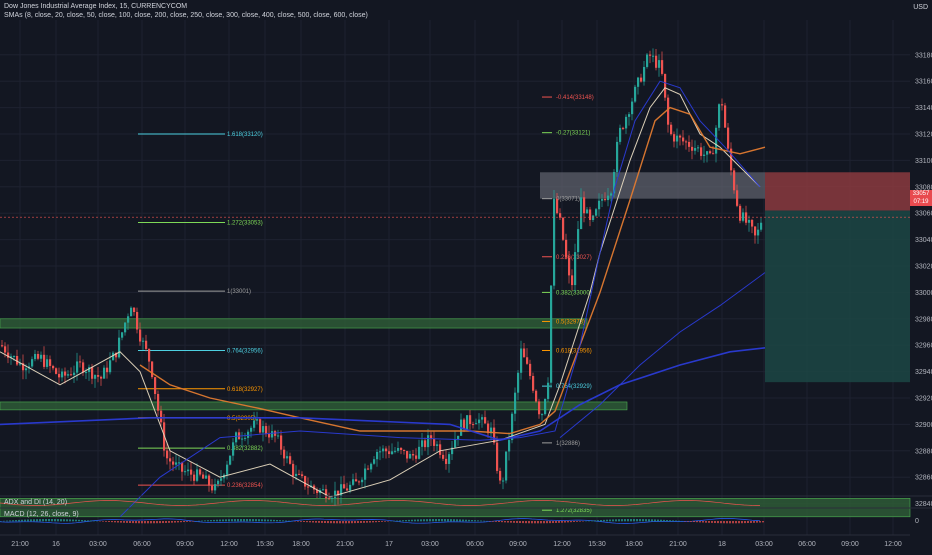  Describe the element at coordinates (923, 319) in the screenshot. I see `price-tick-label: 32980` at that location.